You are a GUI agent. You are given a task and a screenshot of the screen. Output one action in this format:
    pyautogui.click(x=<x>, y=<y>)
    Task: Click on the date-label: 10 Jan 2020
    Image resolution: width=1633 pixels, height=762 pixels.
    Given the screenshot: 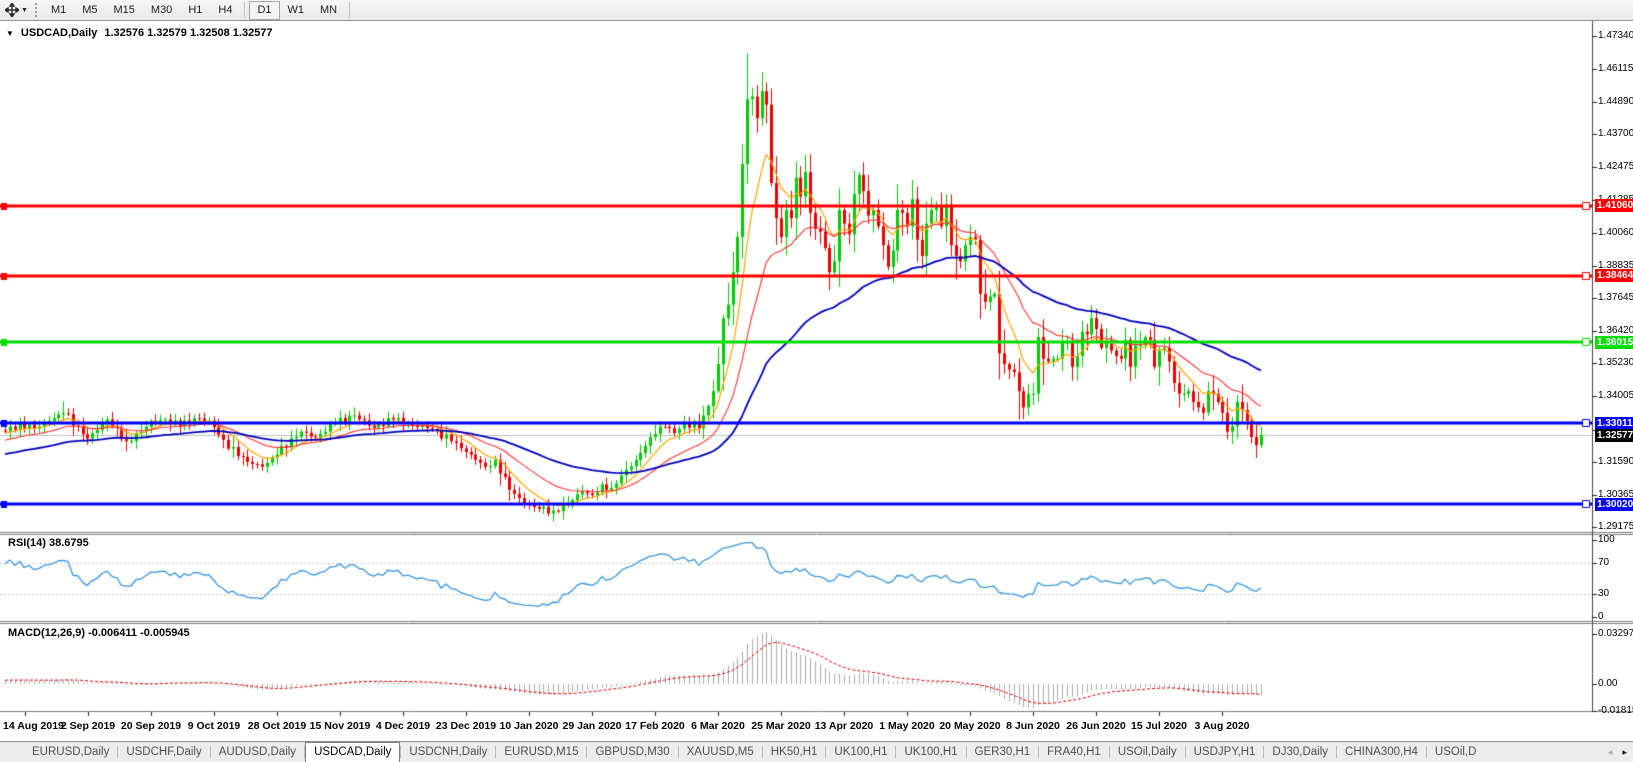 What is the action you would take?
    pyautogui.click(x=529, y=726)
    